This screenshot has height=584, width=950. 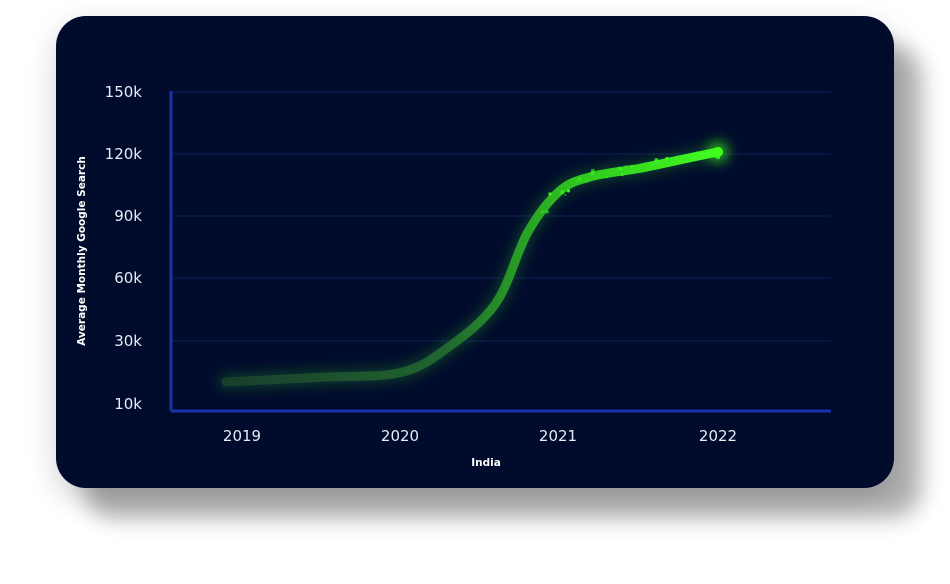 I want to click on y-tick-label: 150k, so click(x=124, y=92).